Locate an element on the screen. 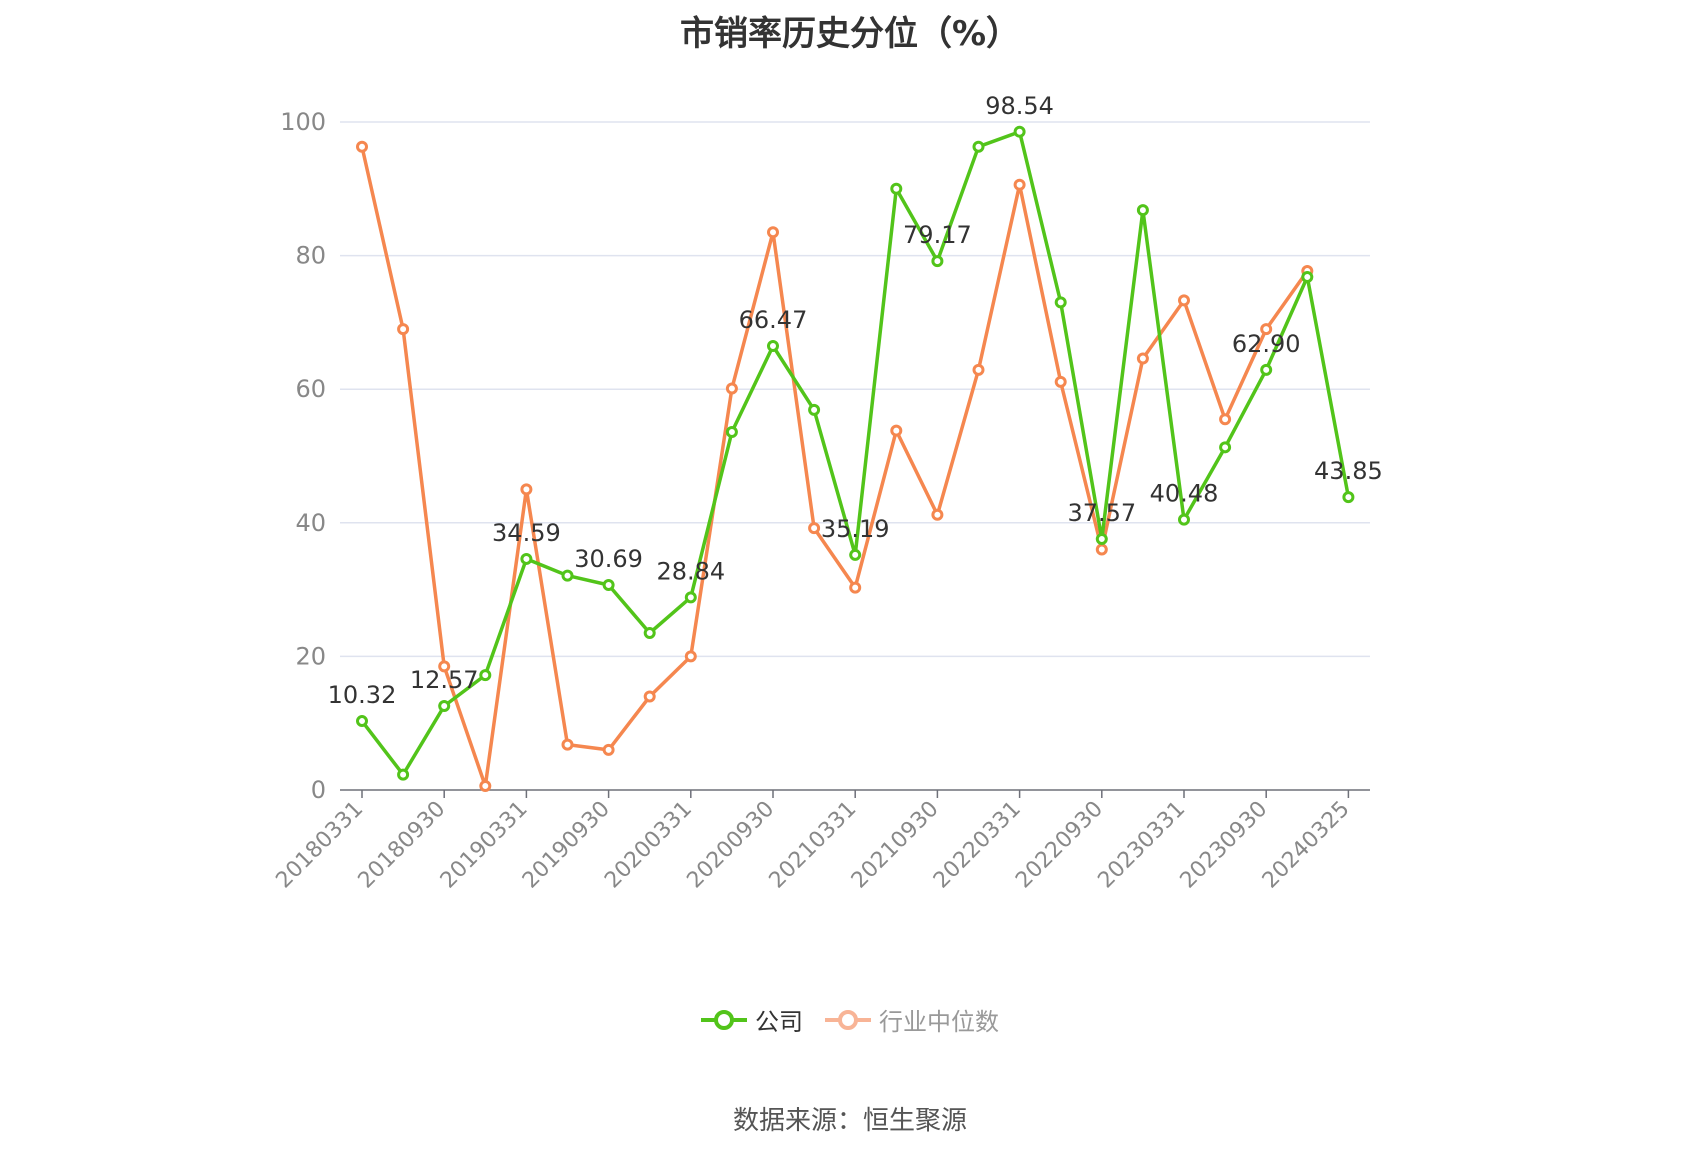  legend-item-industry-median: 行业中位数 is located at coordinates (912, 1019).